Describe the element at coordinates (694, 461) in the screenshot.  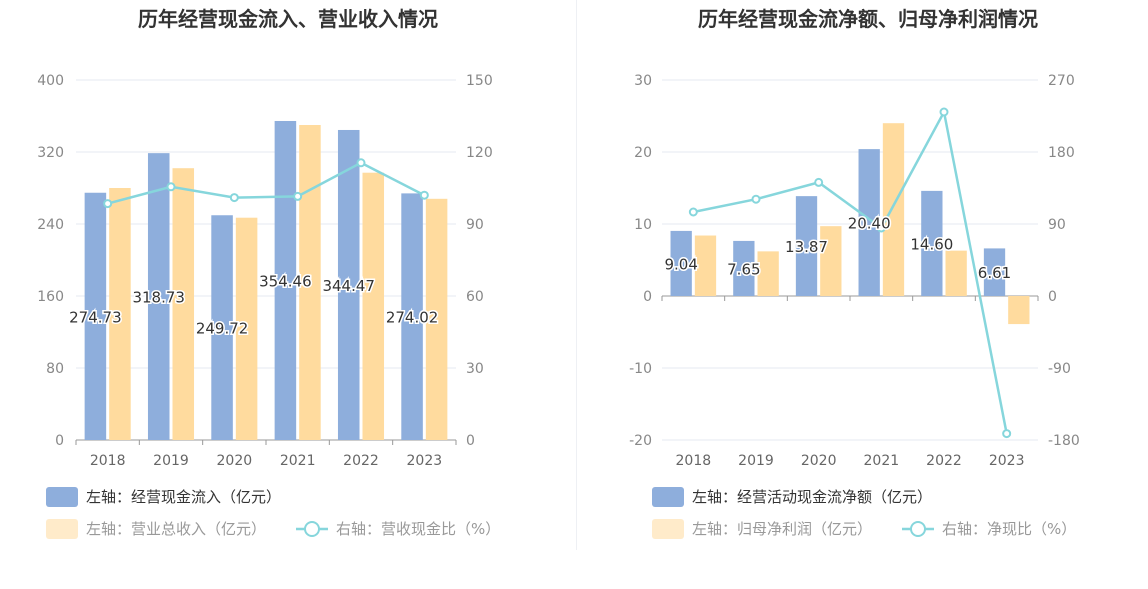
I see `x-axis-tick: 2018` at that location.